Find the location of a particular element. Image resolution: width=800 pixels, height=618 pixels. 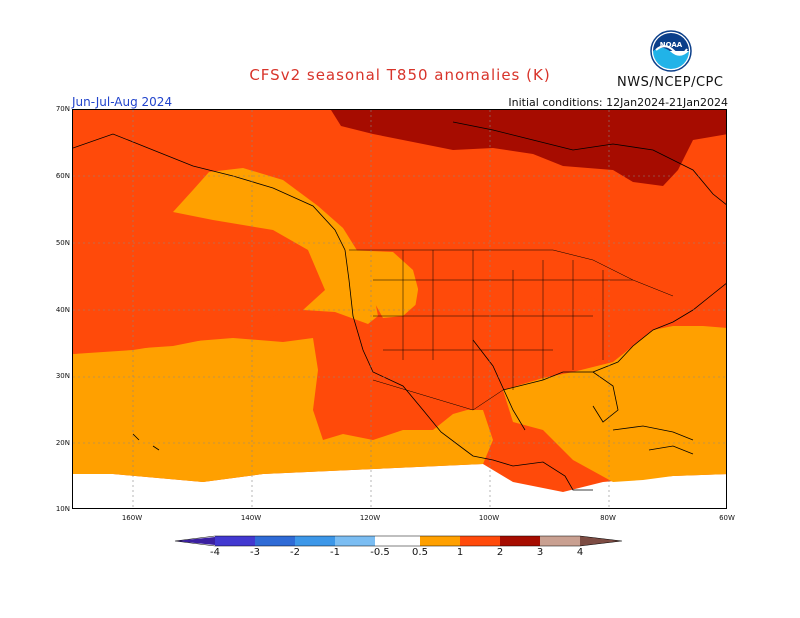

legend-label: 0.5 is located at coordinates (420, 552).